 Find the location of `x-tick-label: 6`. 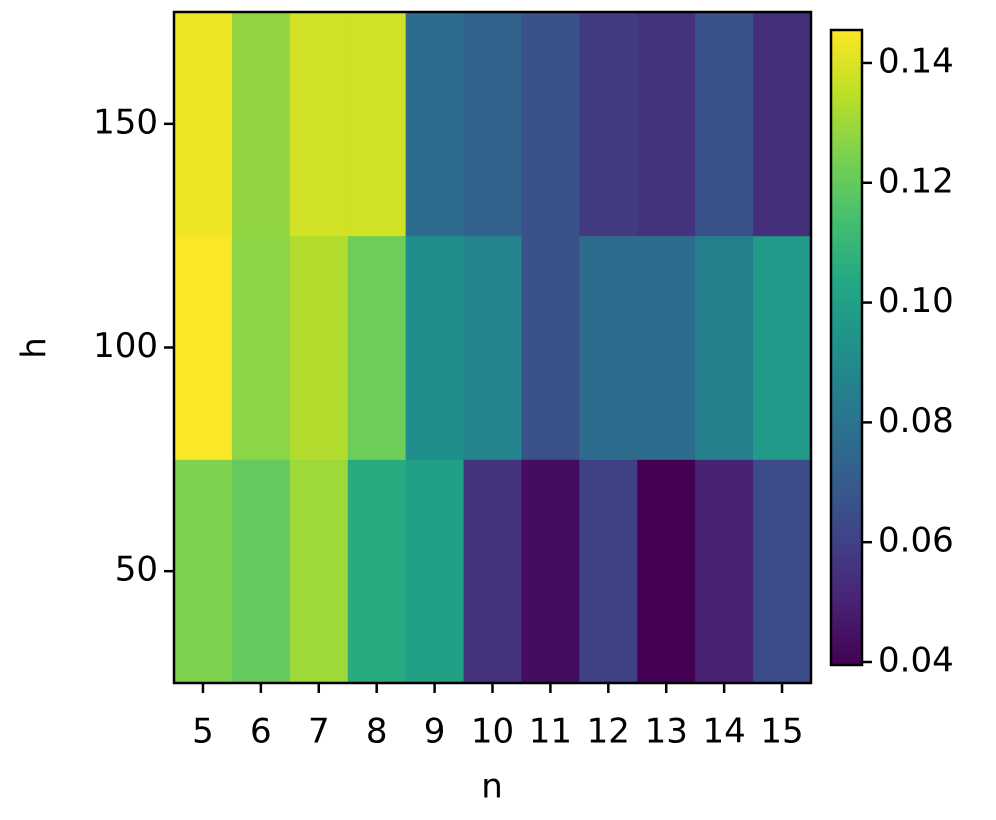

x-tick-label: 6 is located at coordinates (261, 732).